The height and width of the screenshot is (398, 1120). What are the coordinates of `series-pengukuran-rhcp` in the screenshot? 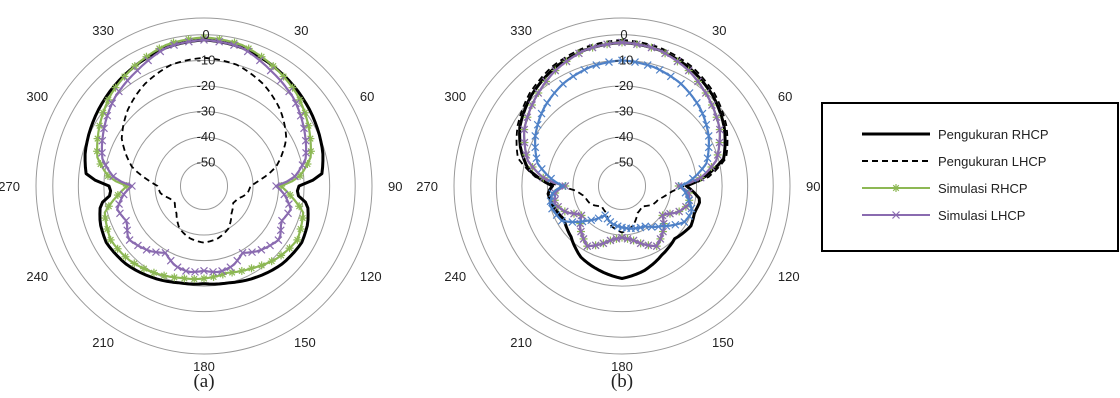 It's located at (204, 162).